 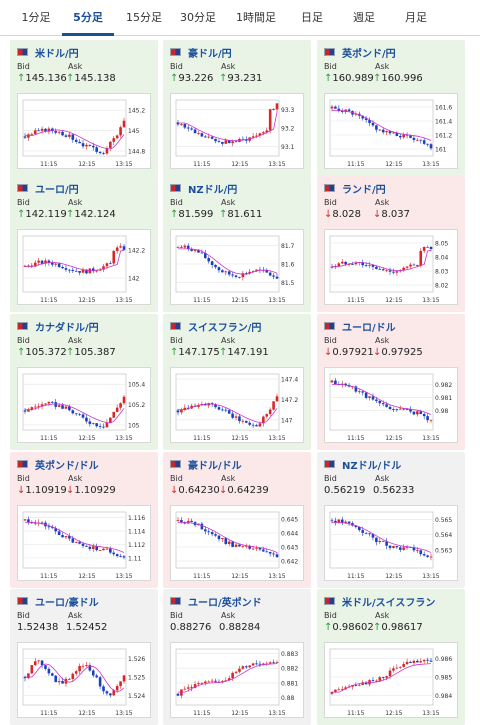 What do you see at coordinates (237, 131) in the screenshot?
I see `candlestick-chart: 93.3 93.2 93.1 11:15 12:15 13:15` at bounding box center [237, 131].